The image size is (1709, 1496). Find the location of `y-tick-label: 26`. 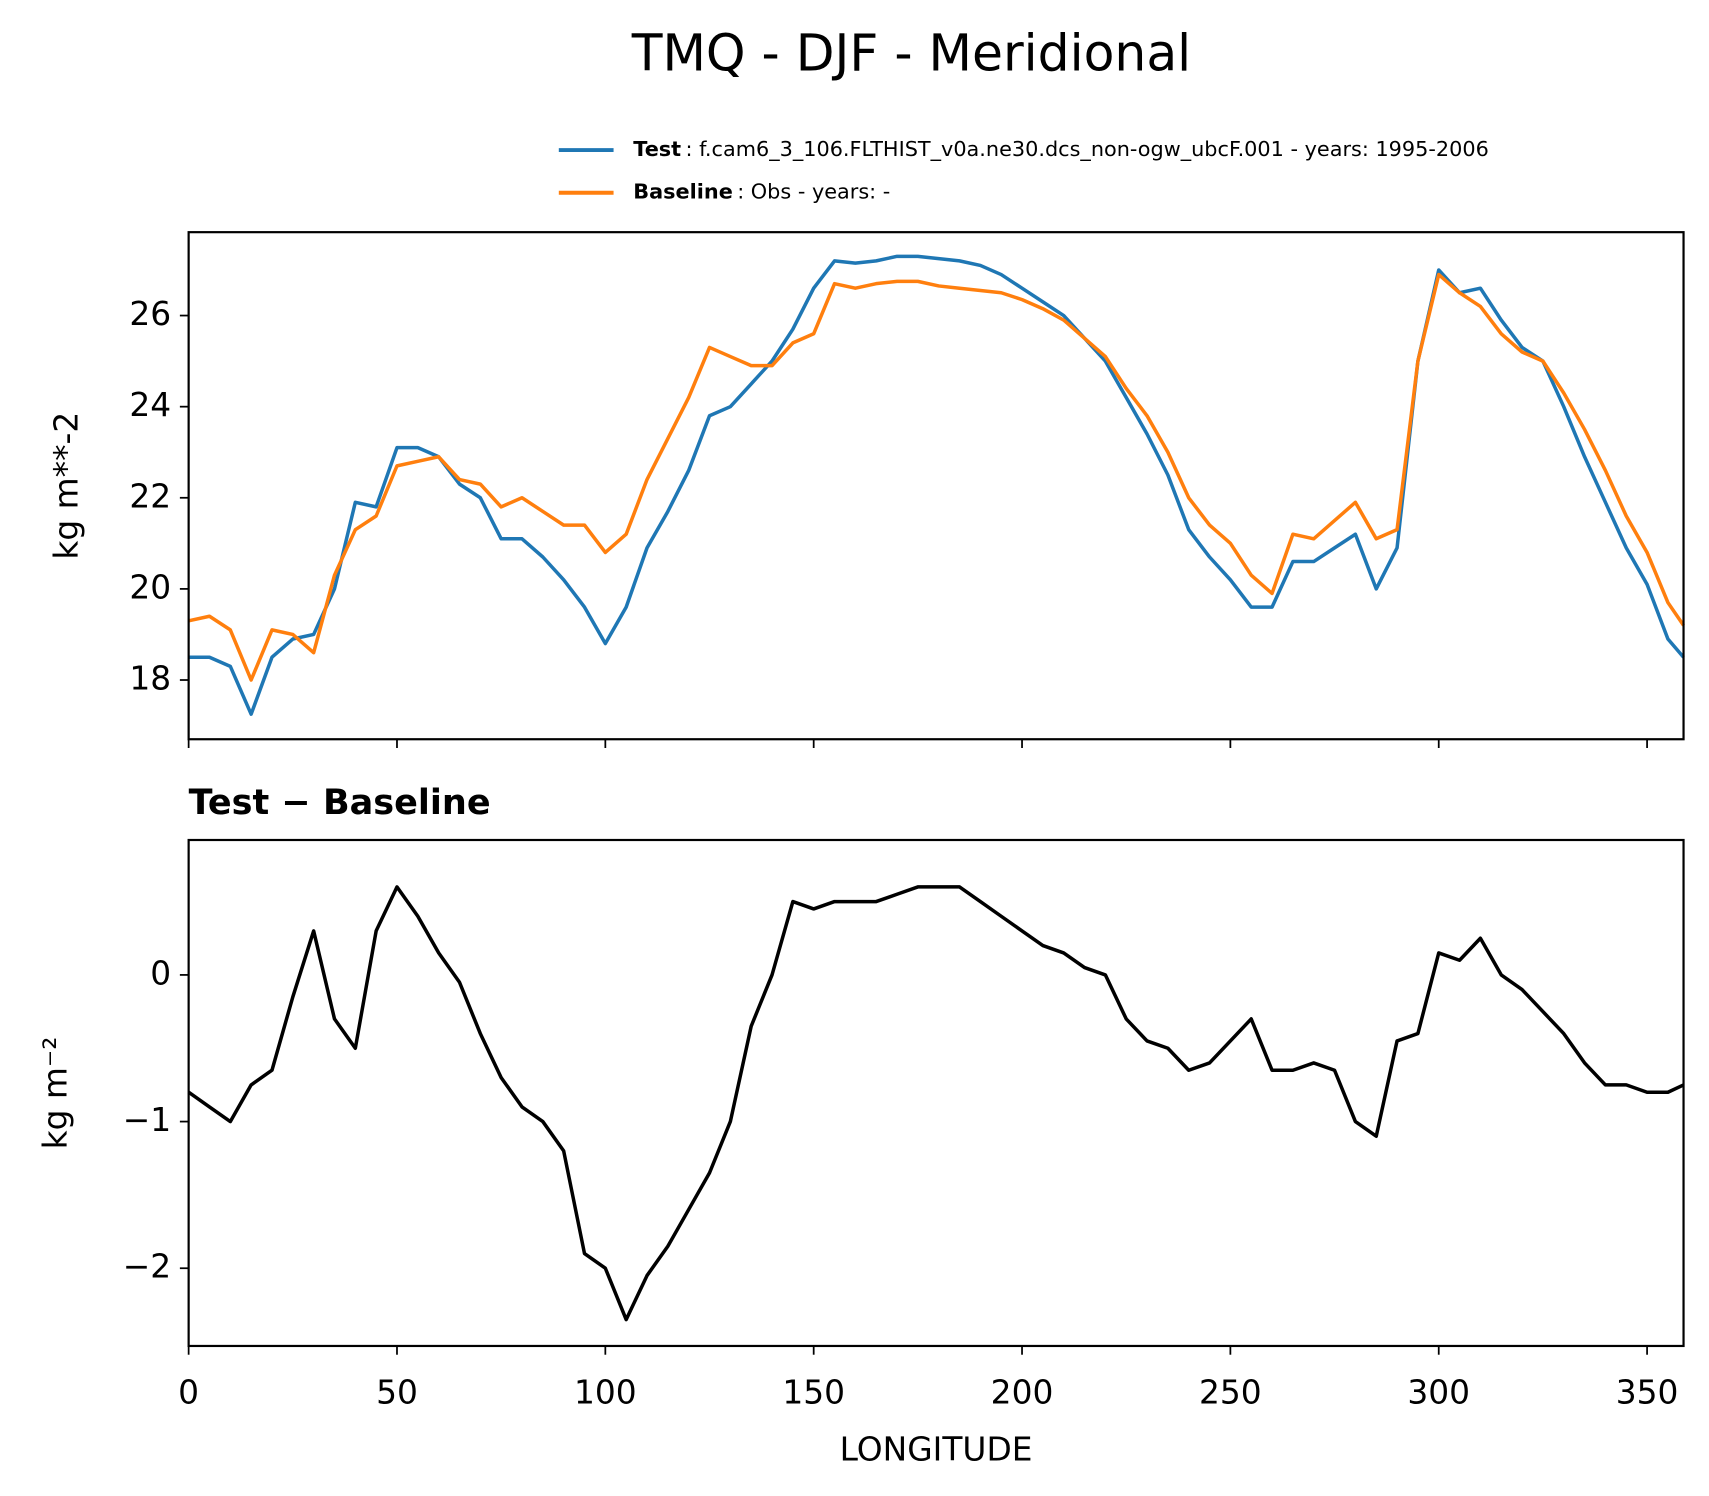

y-tick-label: 26 is located at coordinates (150, 314).